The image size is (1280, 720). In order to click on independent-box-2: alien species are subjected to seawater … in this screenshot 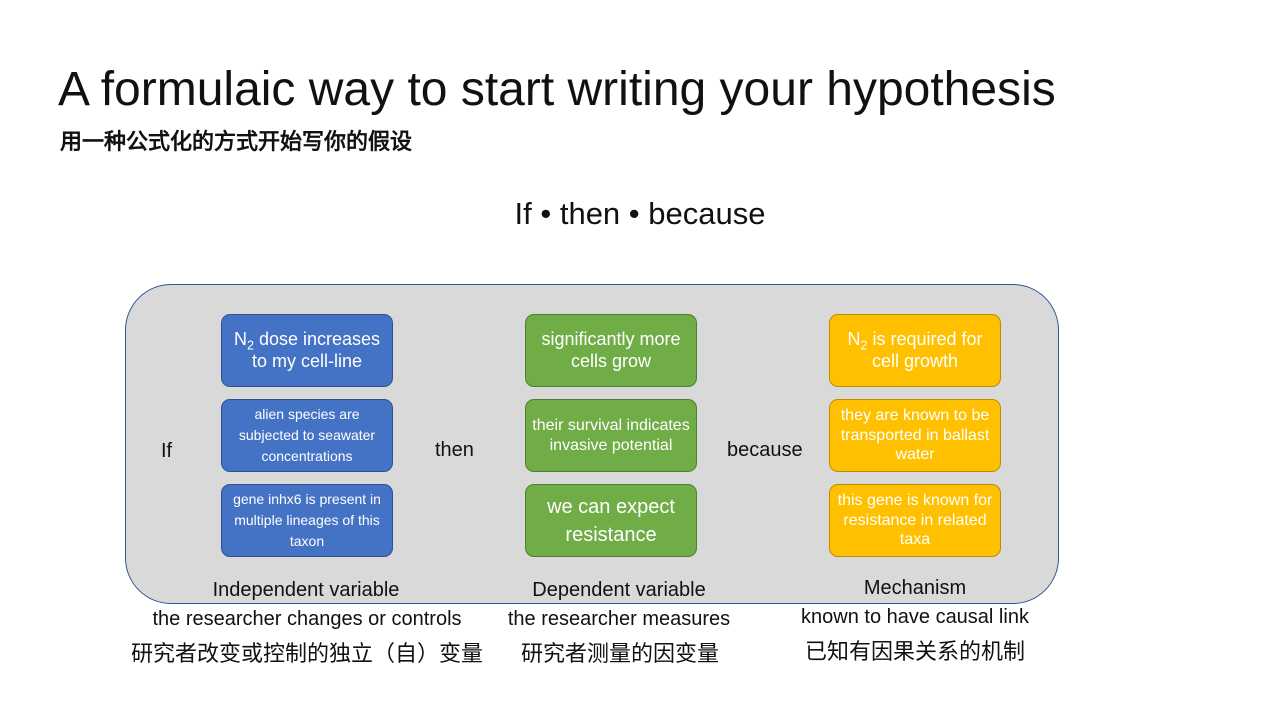, I will do `click(307, 435)`.